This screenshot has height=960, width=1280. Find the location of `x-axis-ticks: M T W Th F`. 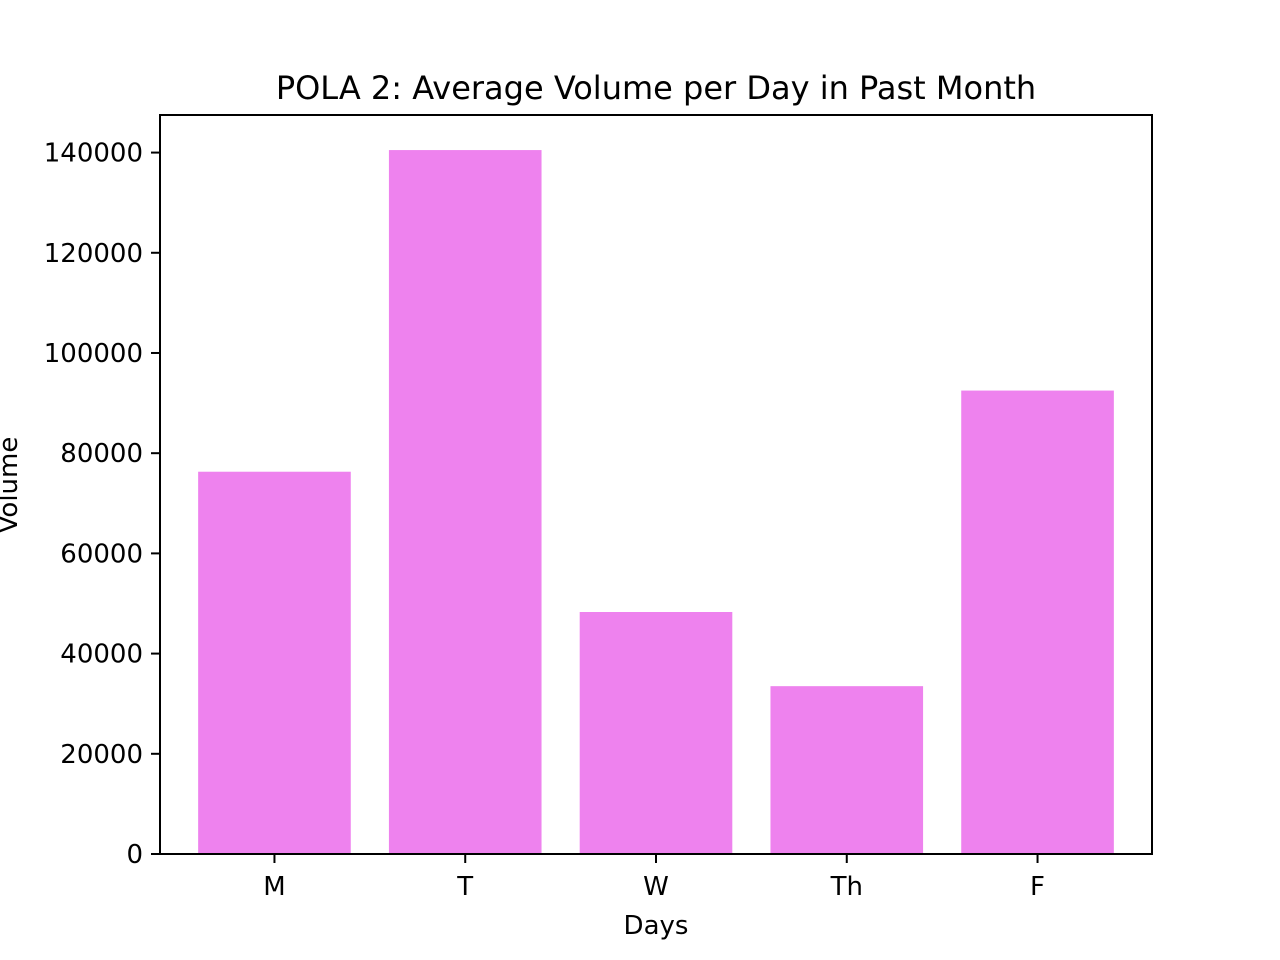

x-axis-ticks: M T W Th F is located at coordinates (654, 878).